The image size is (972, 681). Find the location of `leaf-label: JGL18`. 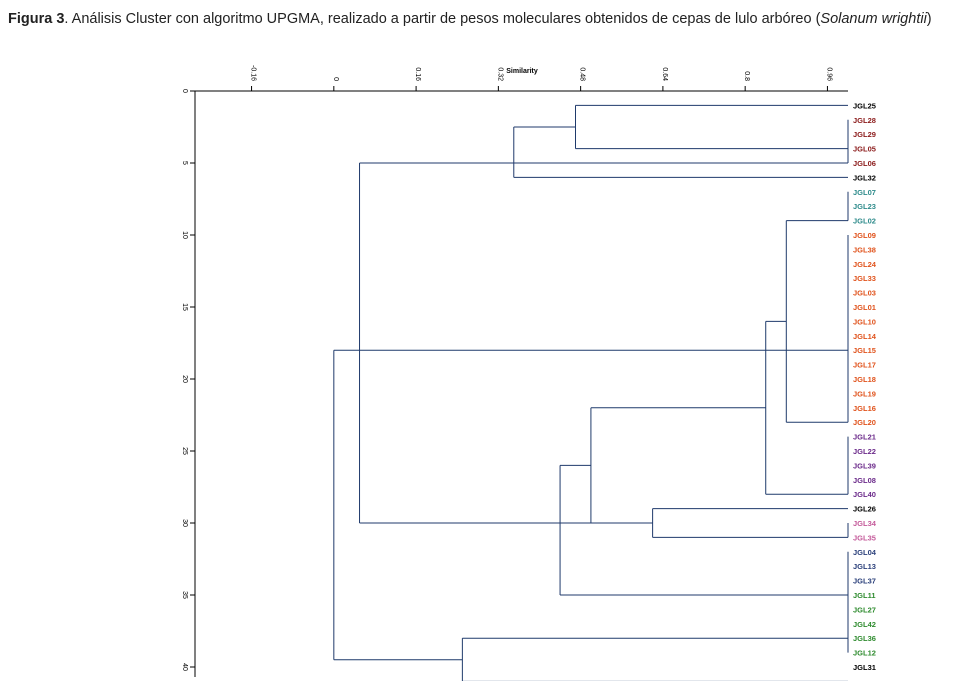

leaf-label: JGL18 is located at coordinates (864, 379).